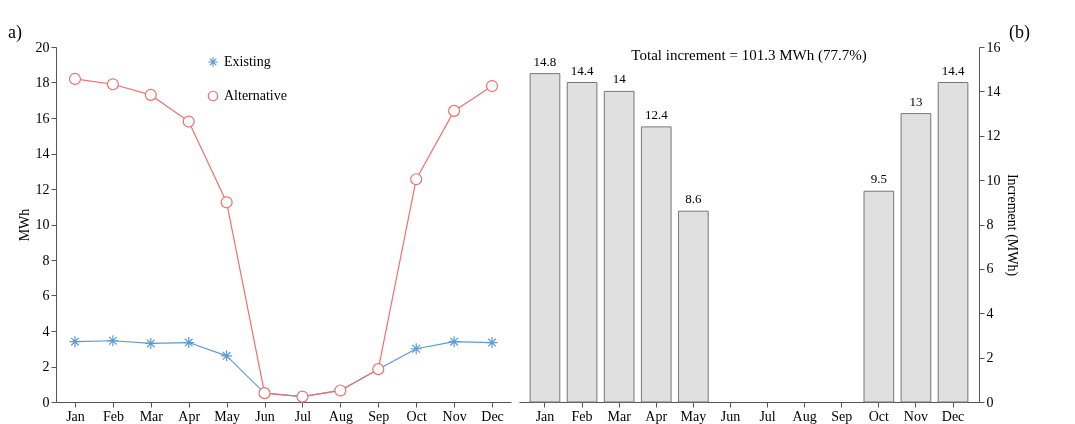 Image resolution: width=1075 pixels, height=424 pixels. Describe the element at coordinates (990, 313) in the screenshot. I see `y2-tick-label: 4` at that location.